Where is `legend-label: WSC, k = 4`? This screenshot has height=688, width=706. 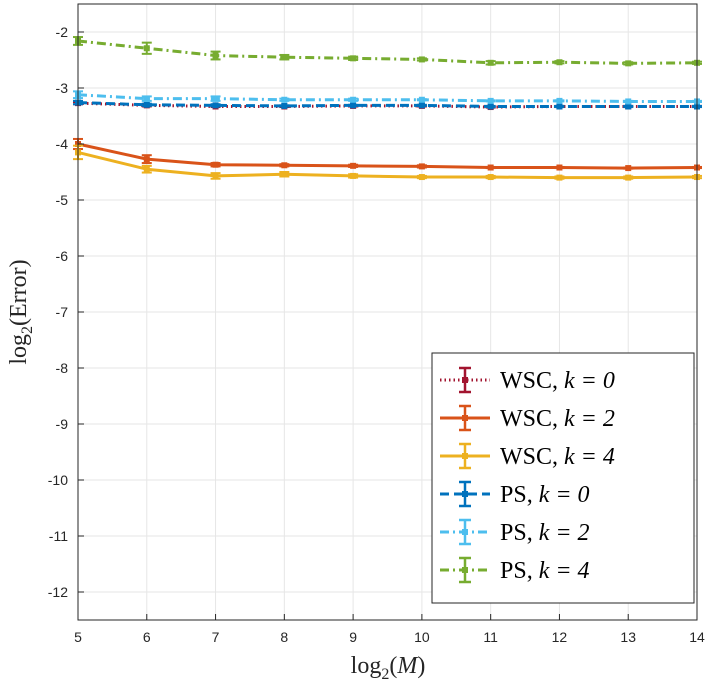
legend-label: WSC, k = 4 is located at coordinates (557, 457).